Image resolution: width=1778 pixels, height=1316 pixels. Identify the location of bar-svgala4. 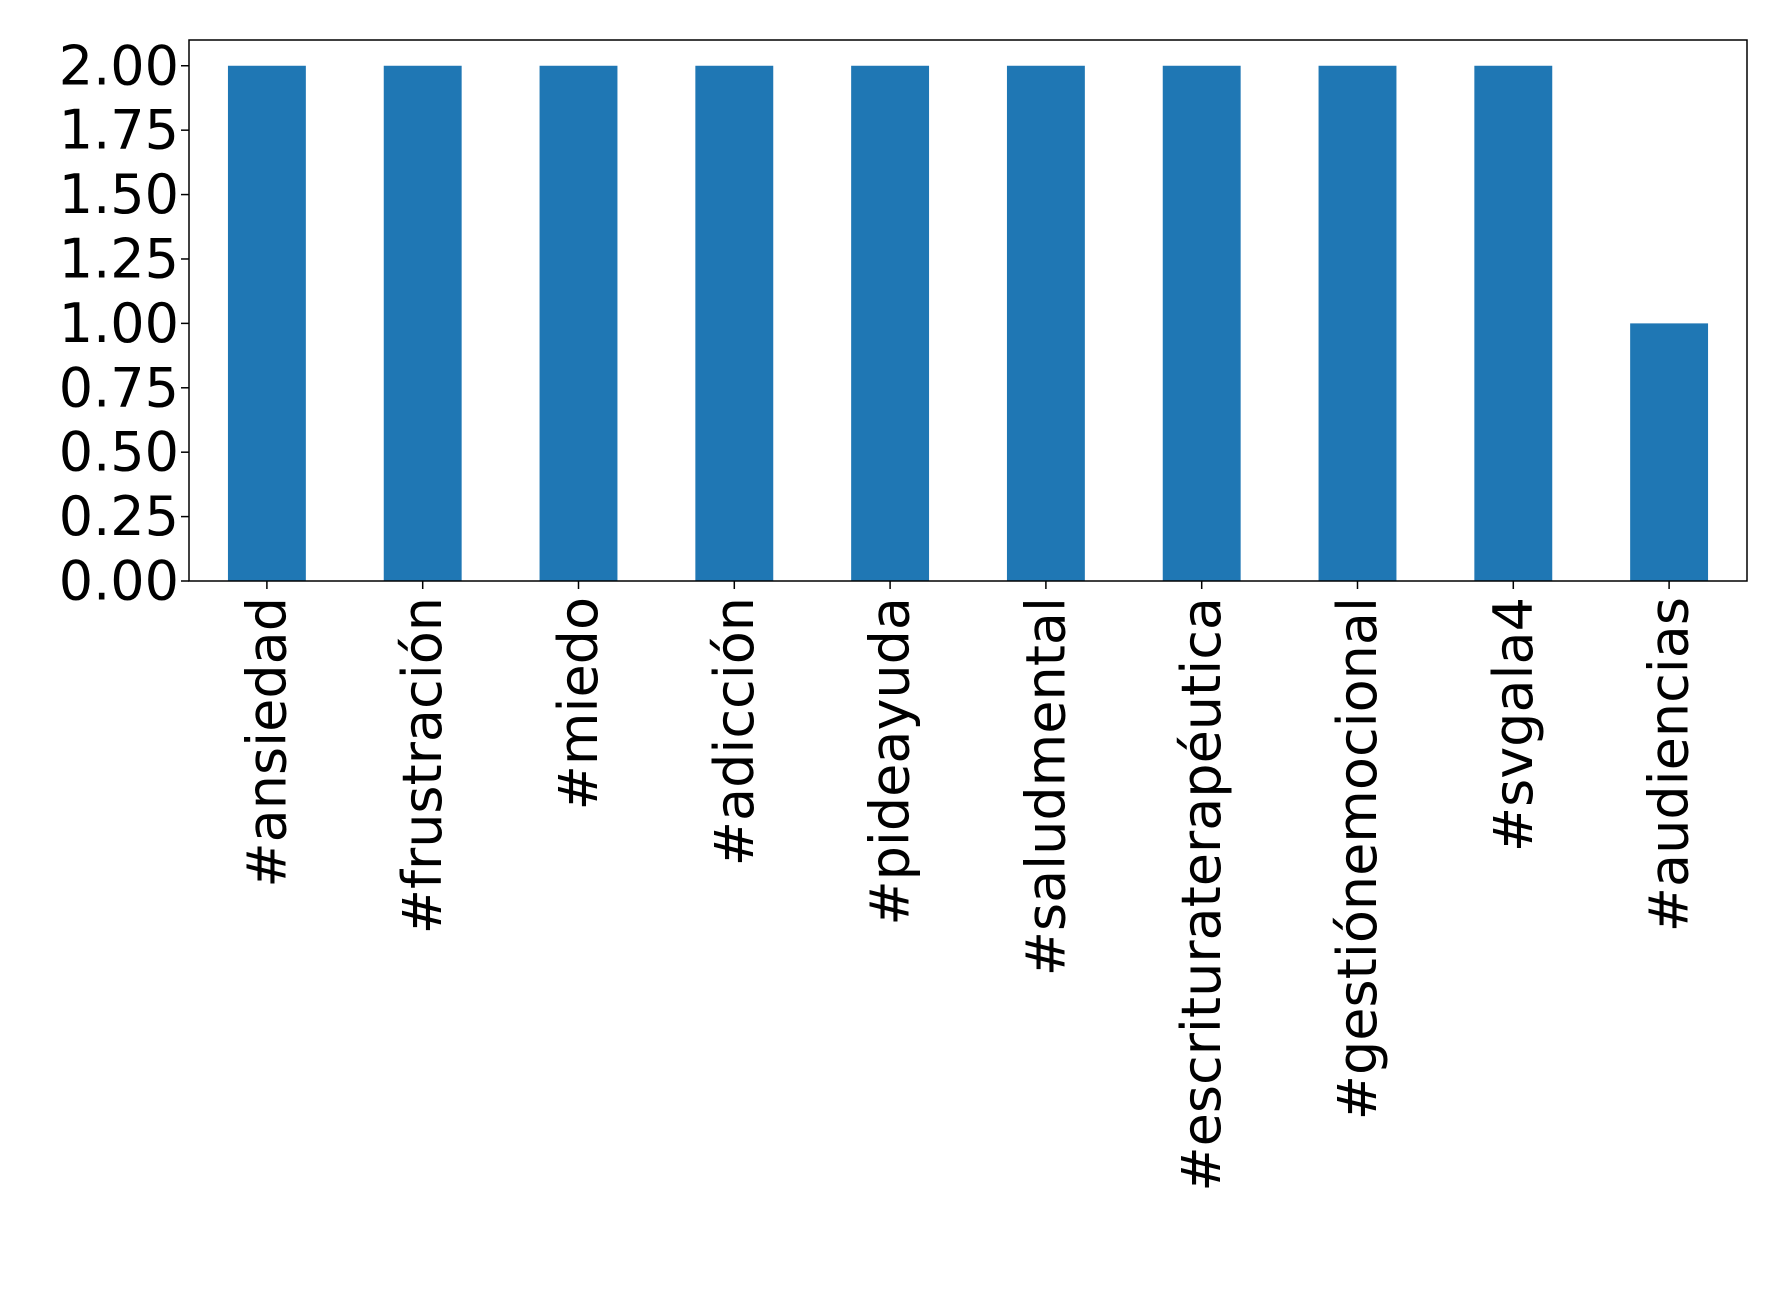
(1513, 323).